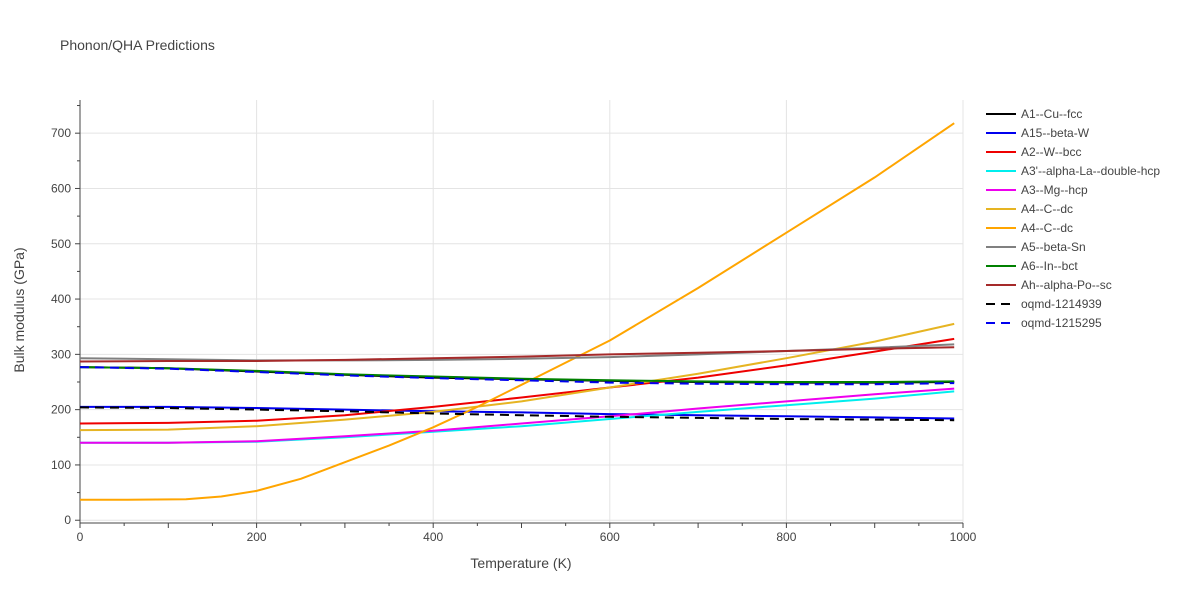 This screenshot has width=1200, height=605. I want to click on legend-item: A15--beta-W, so click(1038, 133).